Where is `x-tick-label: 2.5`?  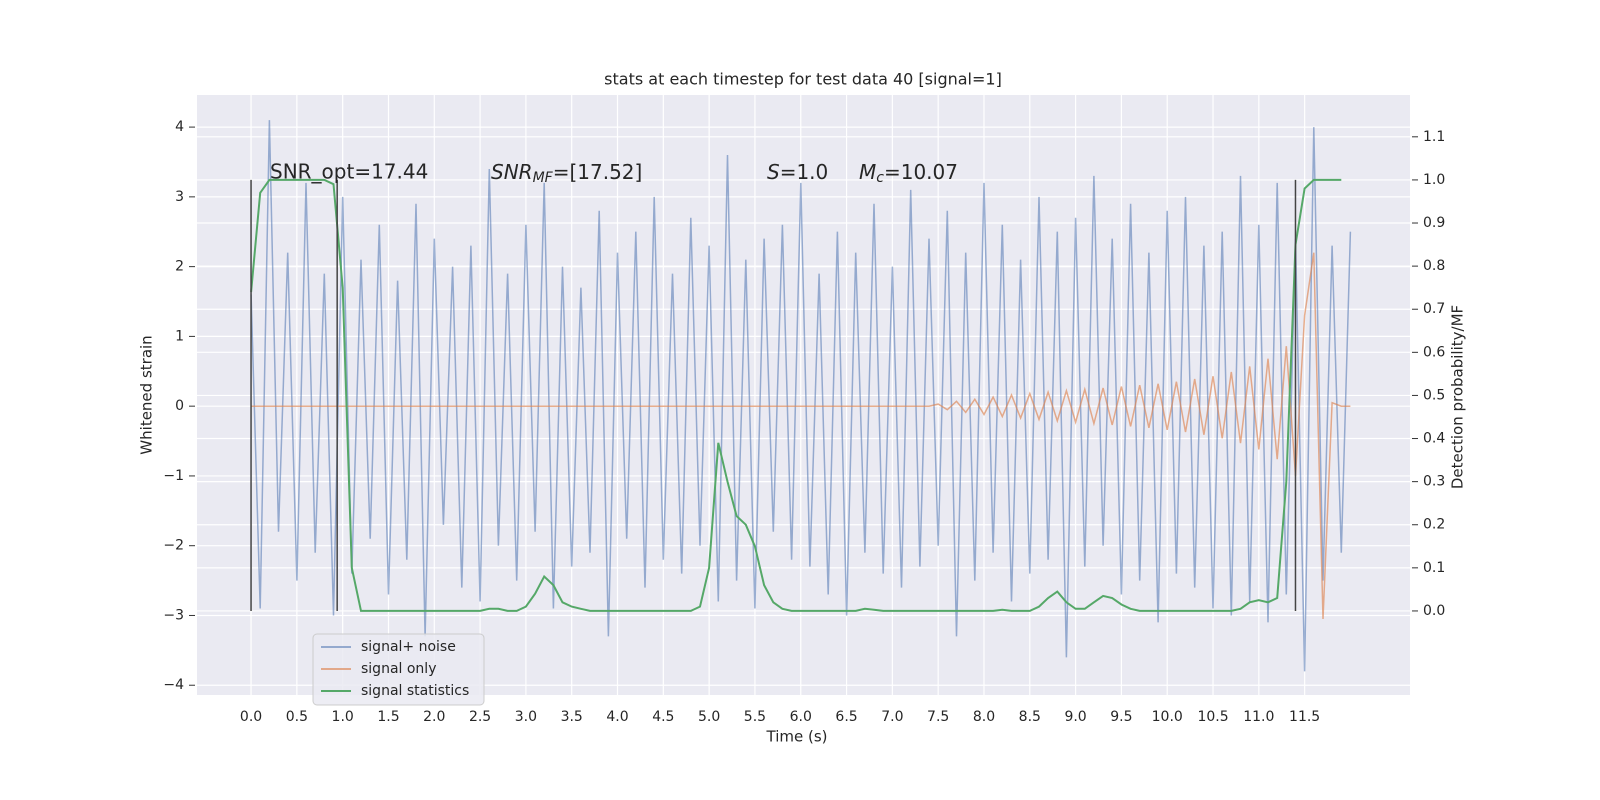
x-tick-label: 2.5 is located at coordinates (480, 717).